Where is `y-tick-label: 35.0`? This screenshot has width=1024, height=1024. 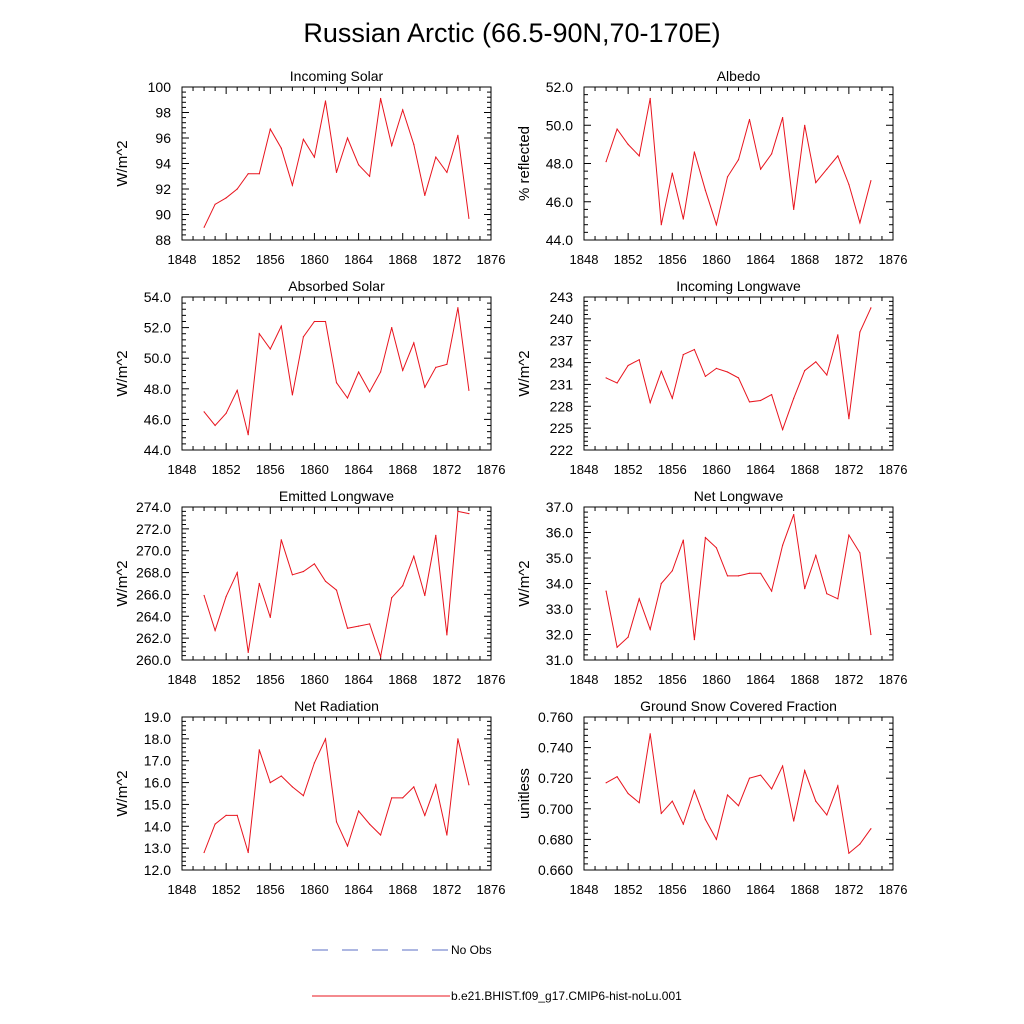
y-tick-label: 35.0 is located at coordinates (559, 558).